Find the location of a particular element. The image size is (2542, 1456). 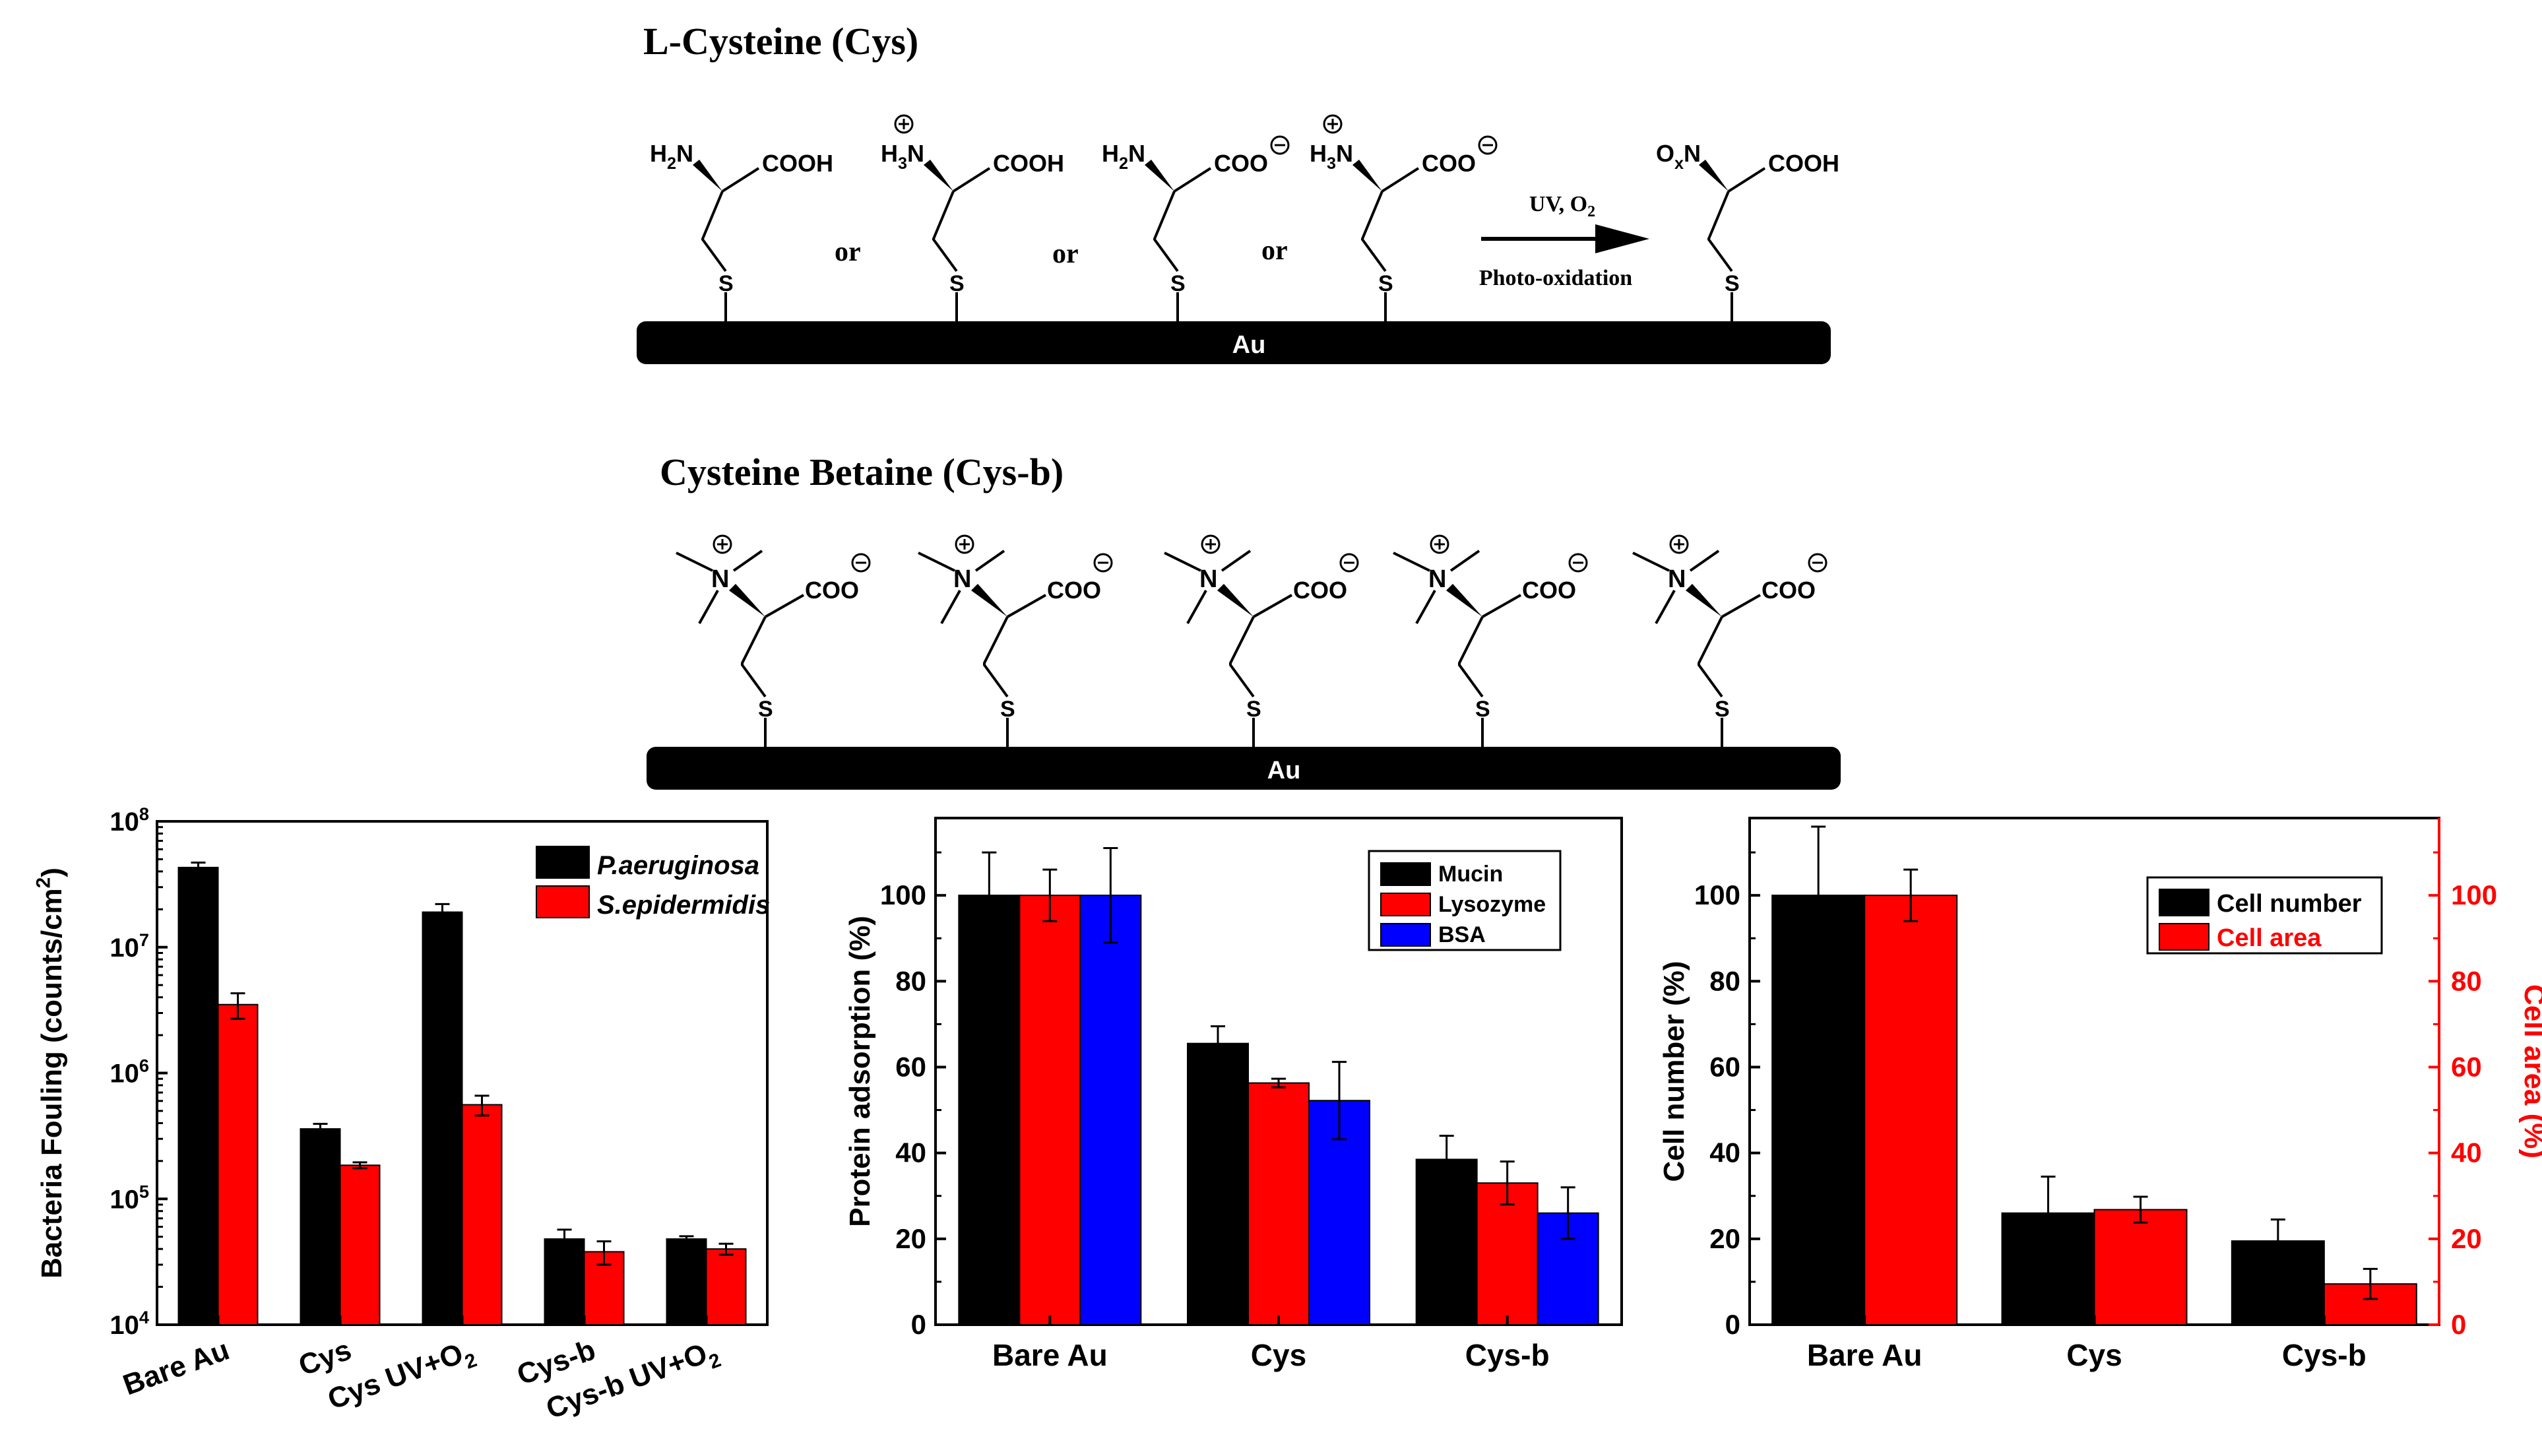

oxidized-molecule: S OxN COOH is located at coordinates (1747, 230).